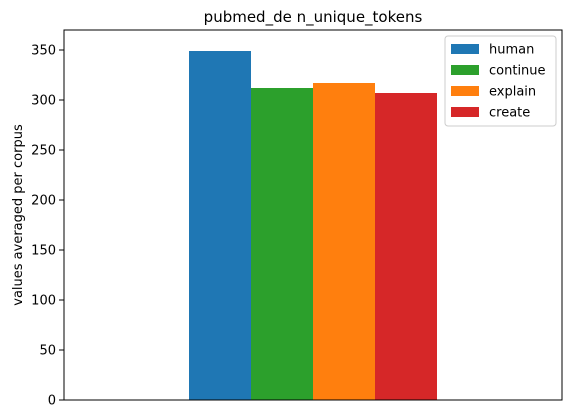 The width and height of the screenshot is (571, 418). What do you see at coordinates (43, 51) in the screenshot?
I see `y-tick-label: 350` at bounding box center [43, 51].